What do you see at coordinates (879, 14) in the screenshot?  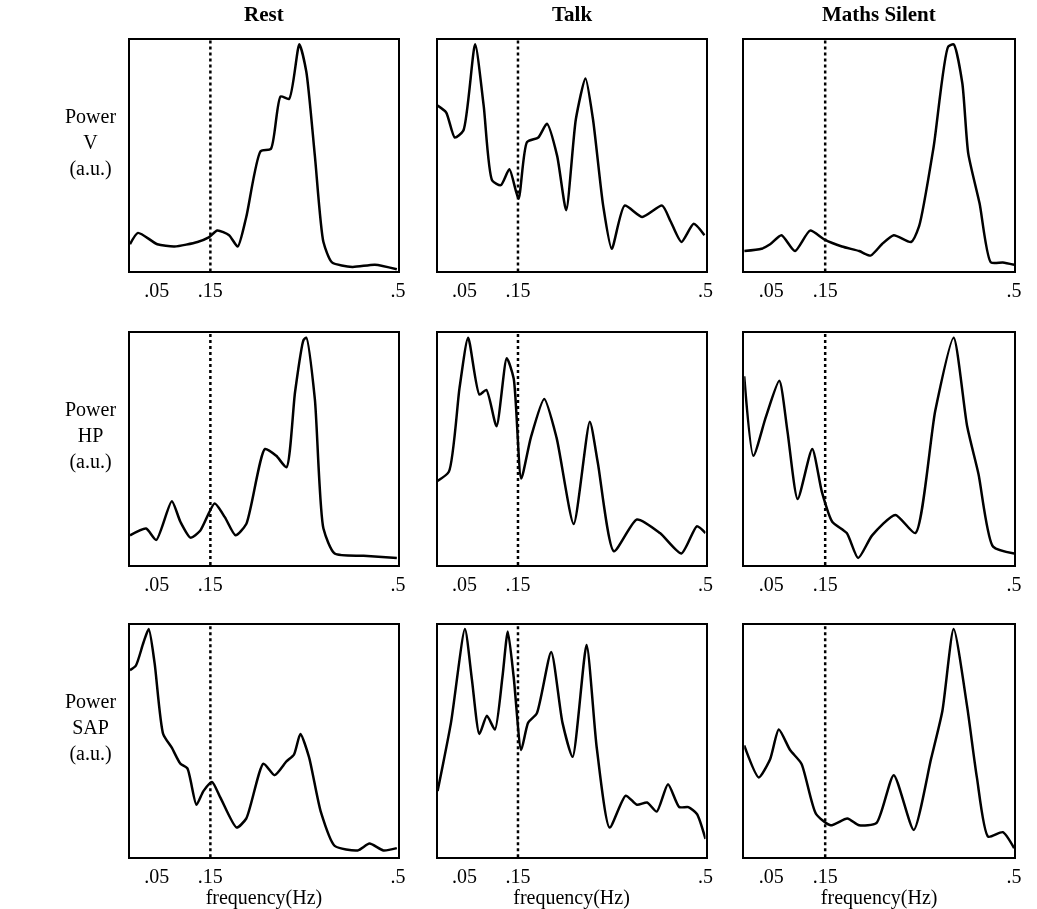 I see `chart-title: Maths Silent` at bounding box center [879, 14].